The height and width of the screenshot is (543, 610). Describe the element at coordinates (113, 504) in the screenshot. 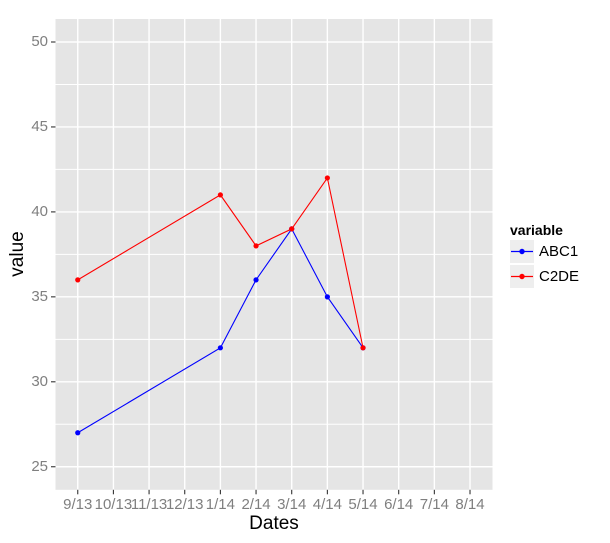

I see `x-tick-label: 10/13` at that location.